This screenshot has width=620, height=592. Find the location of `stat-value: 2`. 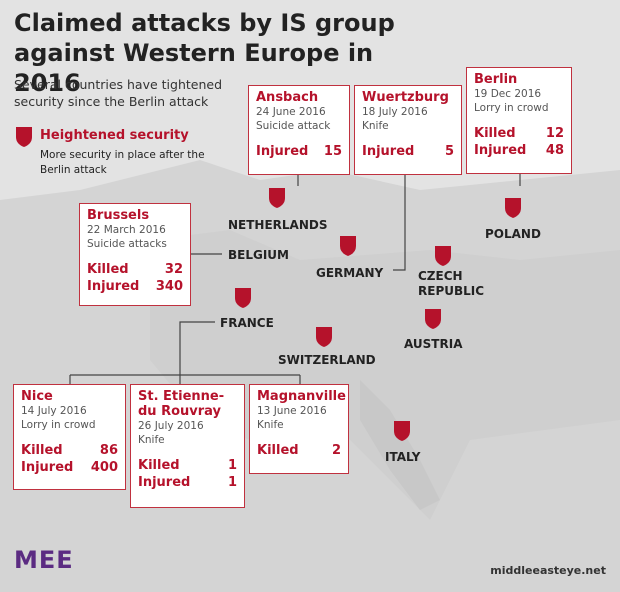

stat-value: 2 is located at coordinates (336, 450).